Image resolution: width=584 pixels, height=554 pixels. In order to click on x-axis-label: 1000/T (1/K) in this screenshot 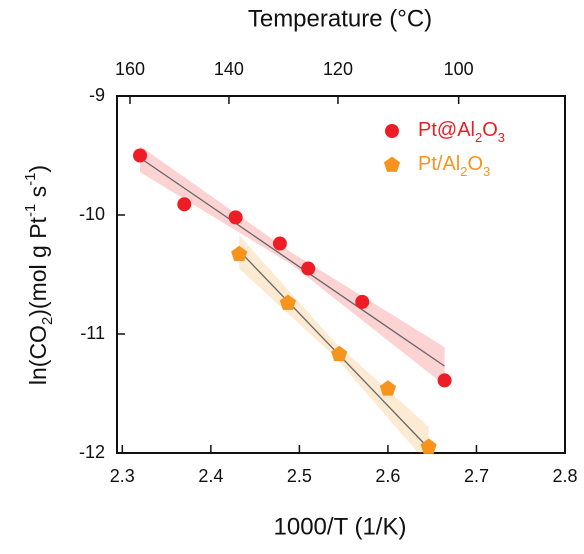, I will do `click(340, 526)`.